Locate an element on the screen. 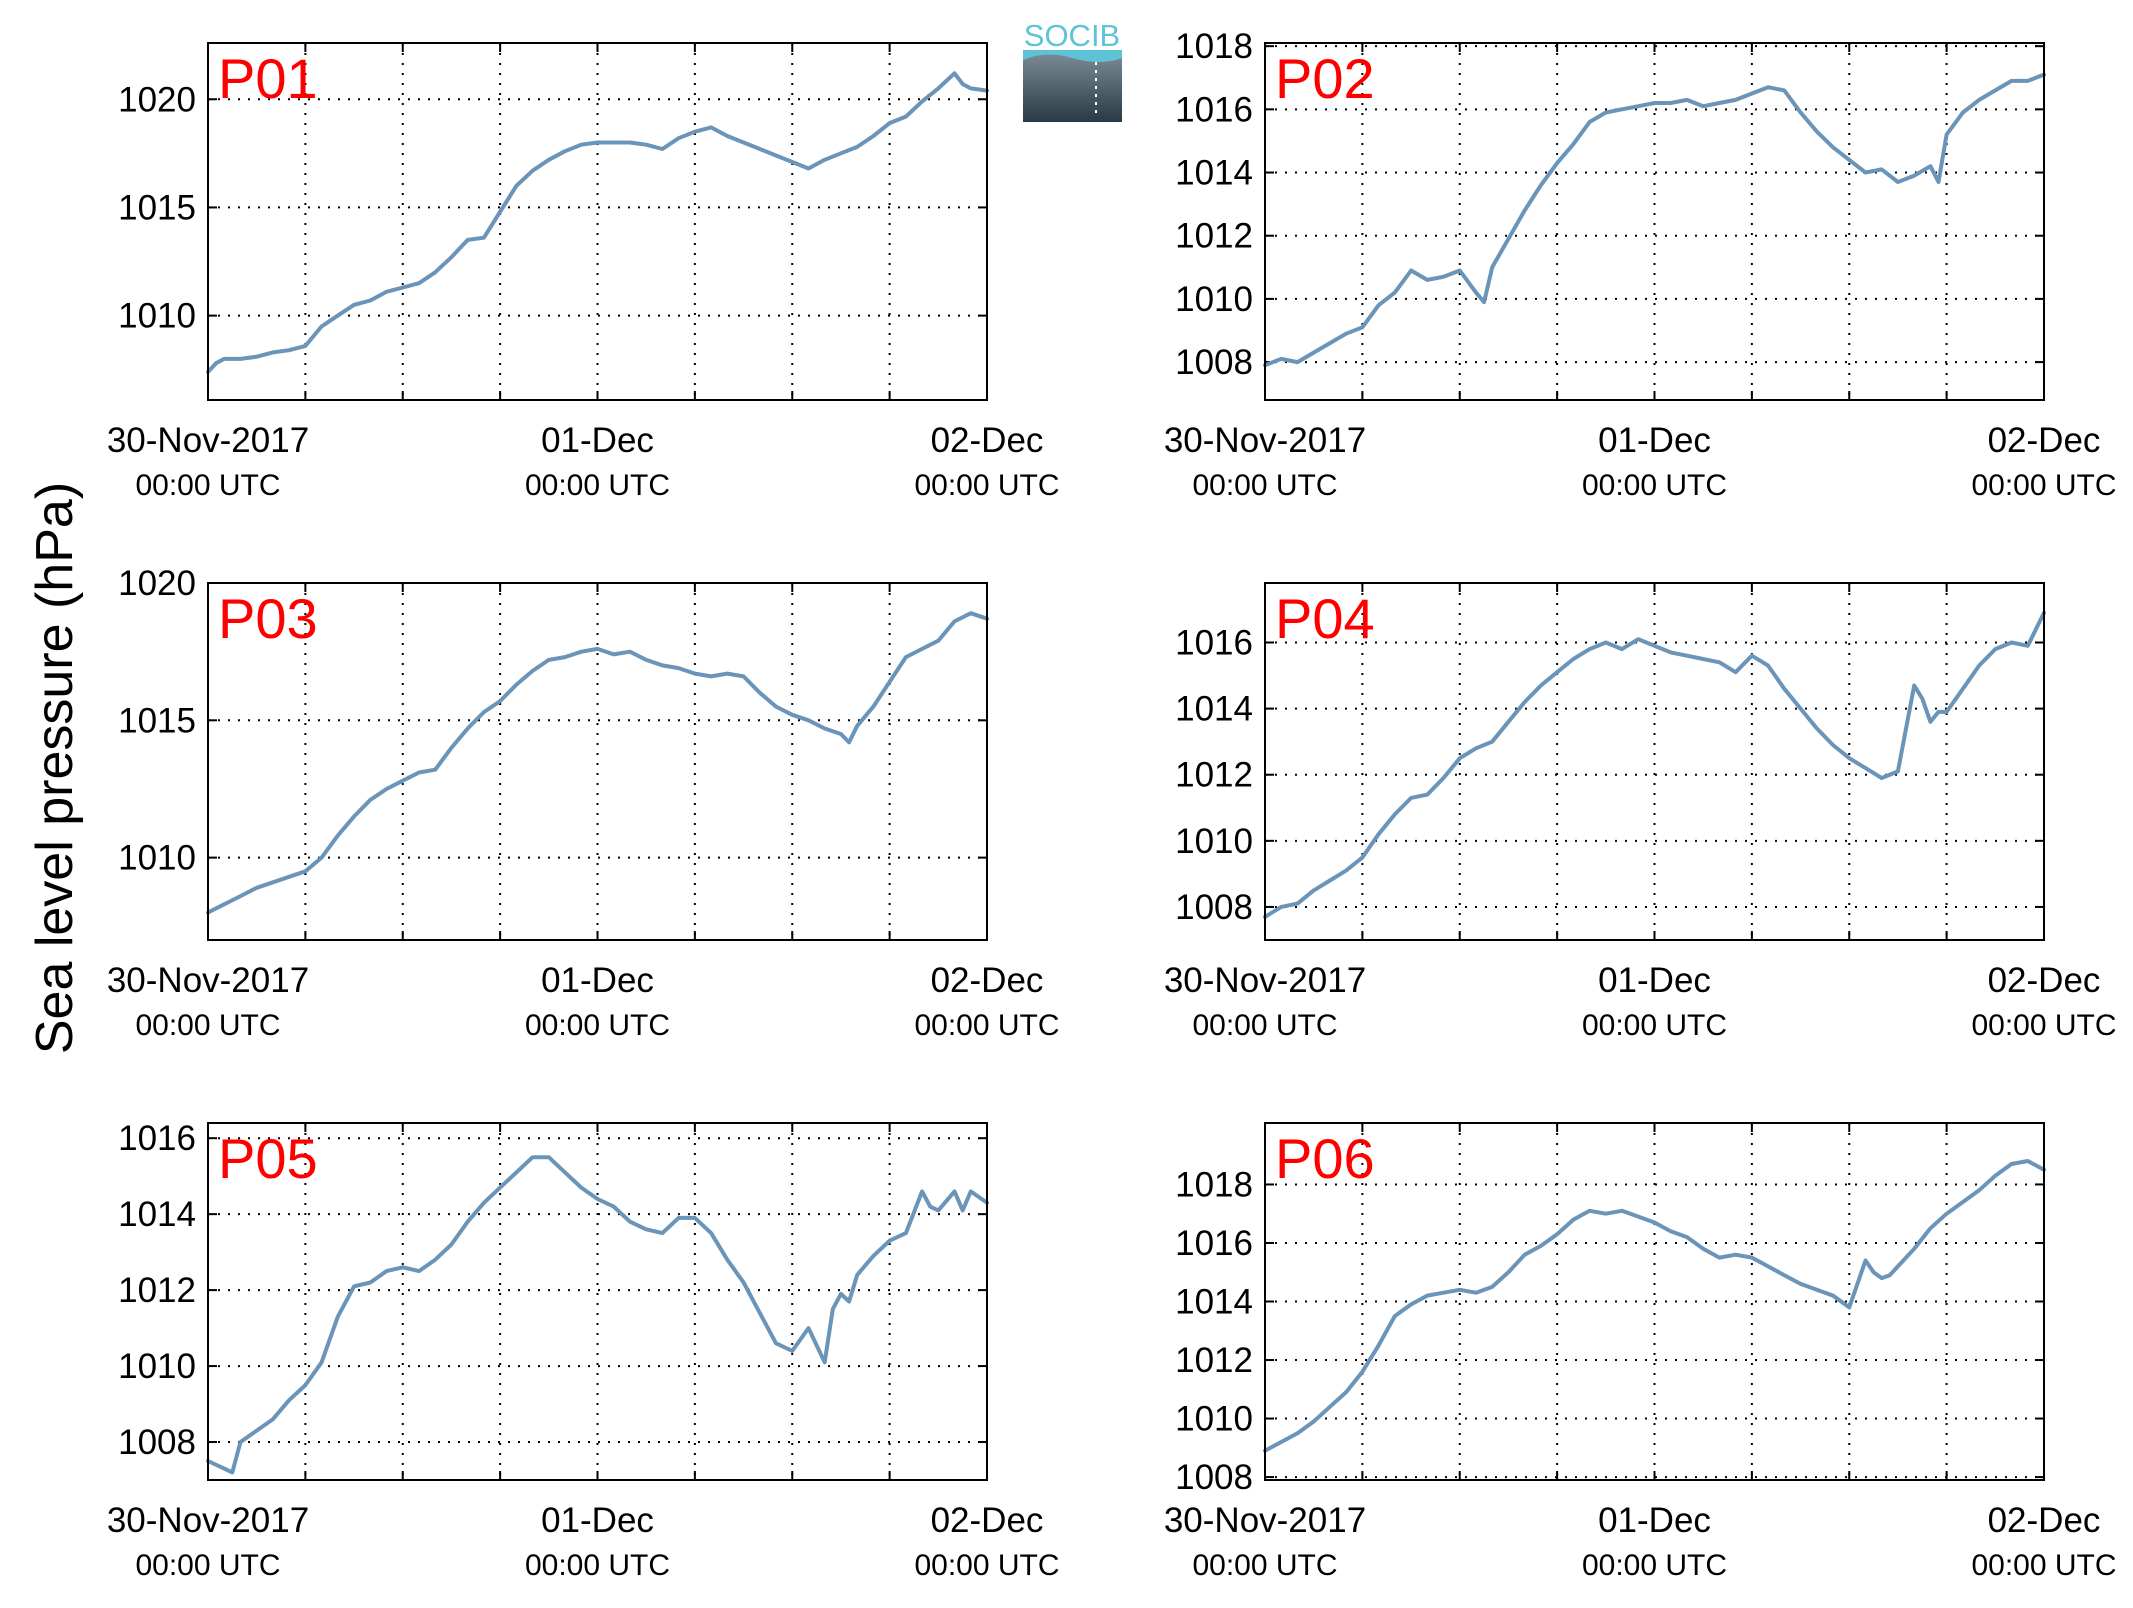 The width and height of the screenshot is (2133, 1608). series-line-p01 is located at coordinates (597, 222).